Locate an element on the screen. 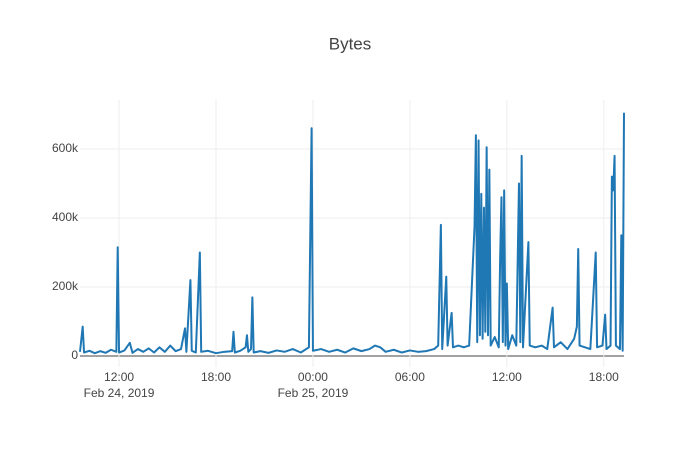  x-tick-label: 06:00 is located at coordinates (410, 377).